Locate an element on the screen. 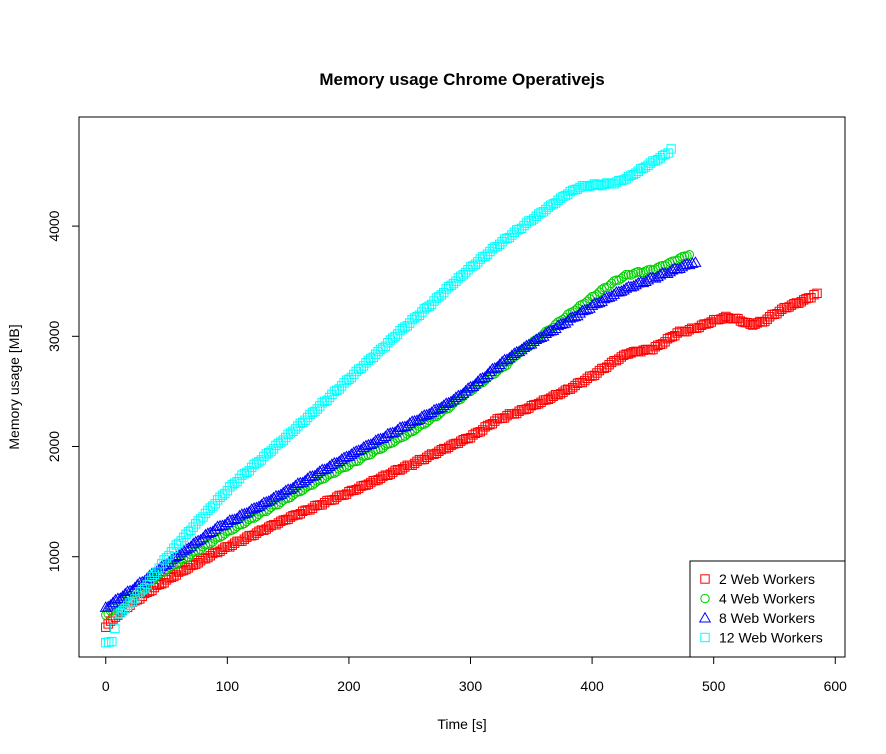  y-tick-label: 4000 is located at coordinates (54, 225).